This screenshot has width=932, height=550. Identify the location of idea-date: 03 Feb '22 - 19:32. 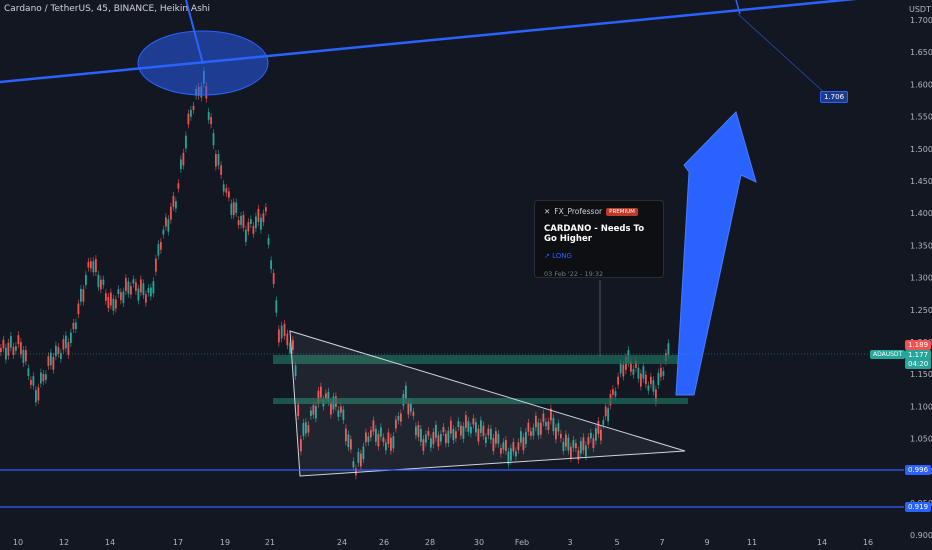
(574, 274).